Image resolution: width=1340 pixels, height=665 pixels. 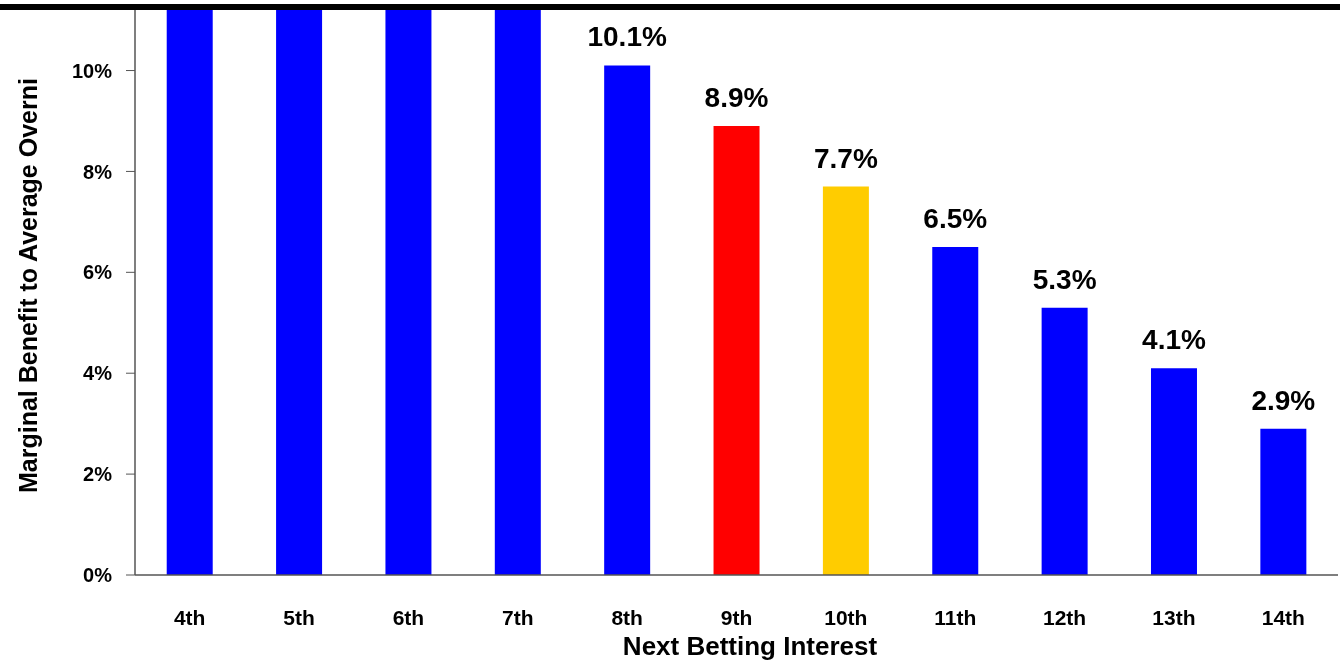 I want to click on x-tick-label: 10th, so click(x=846, y=617).